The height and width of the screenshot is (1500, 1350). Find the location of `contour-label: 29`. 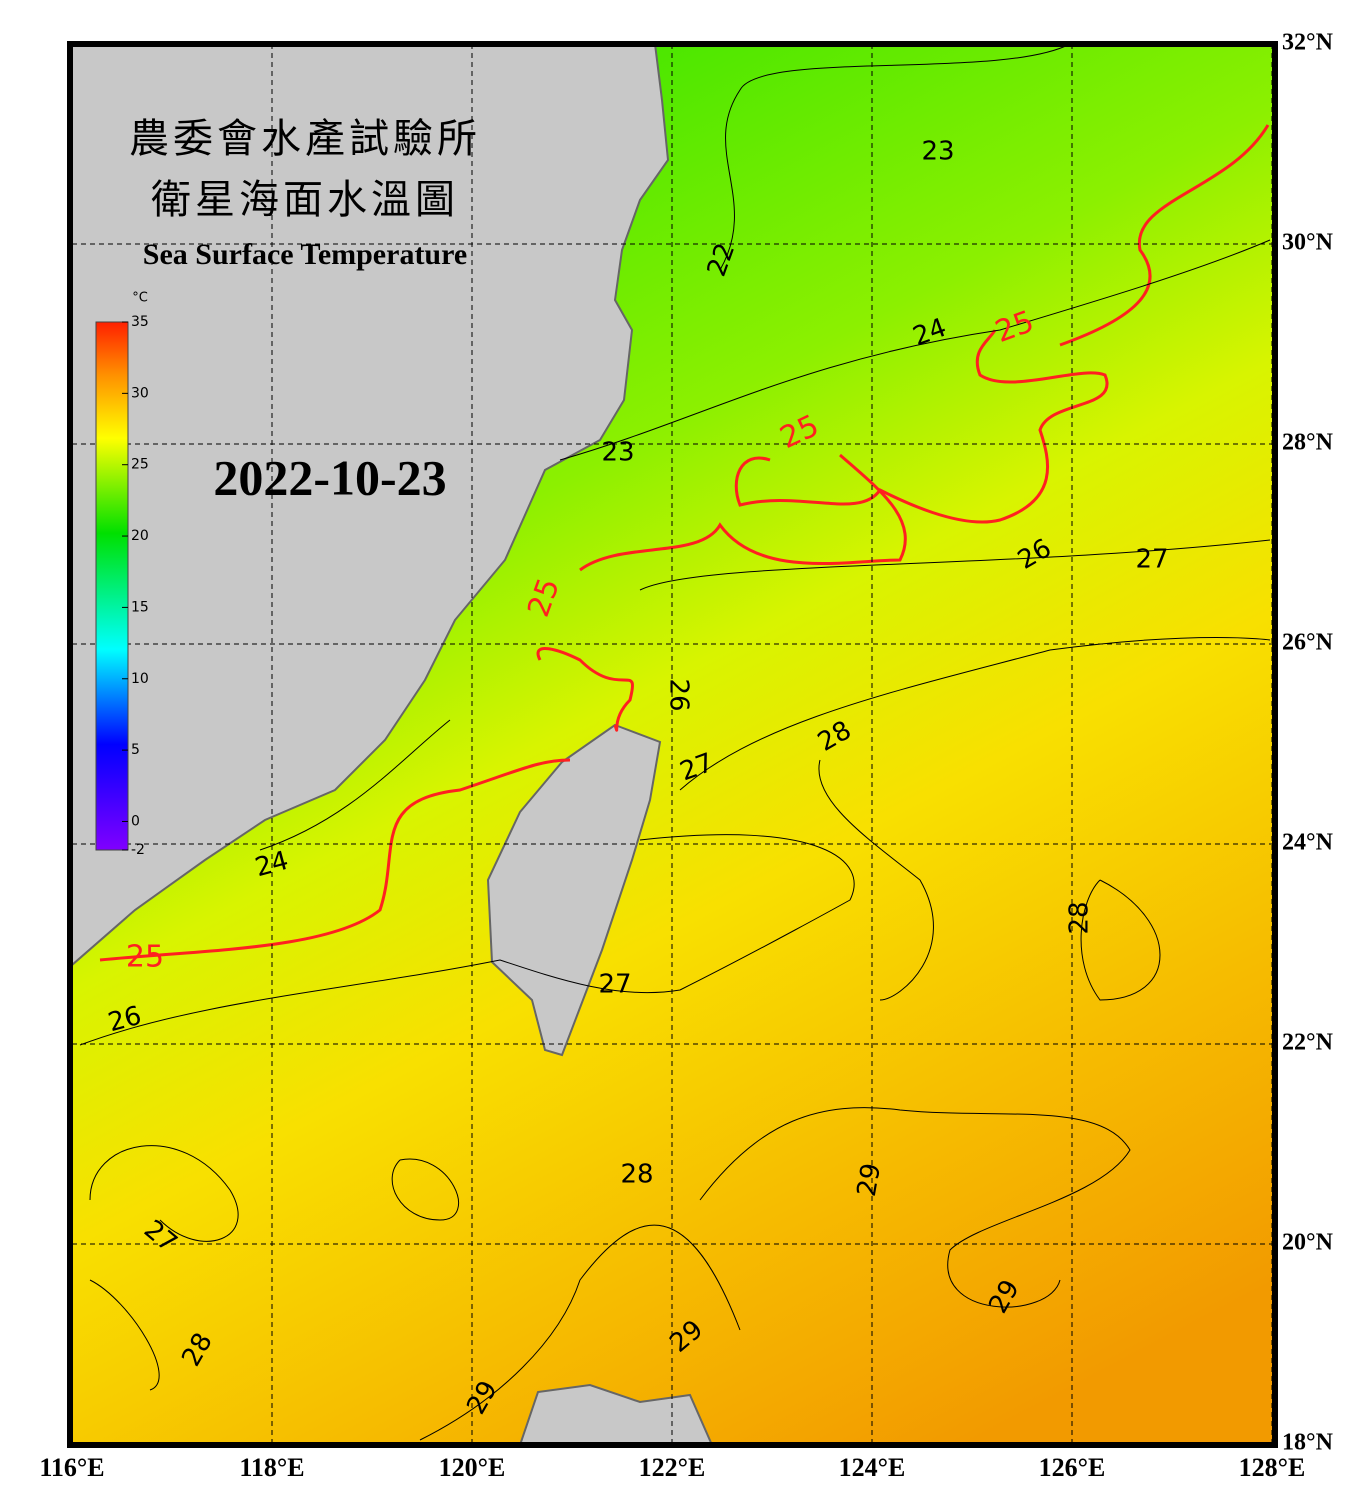

contour-label: 29 is located at coordinates (869, 1180).